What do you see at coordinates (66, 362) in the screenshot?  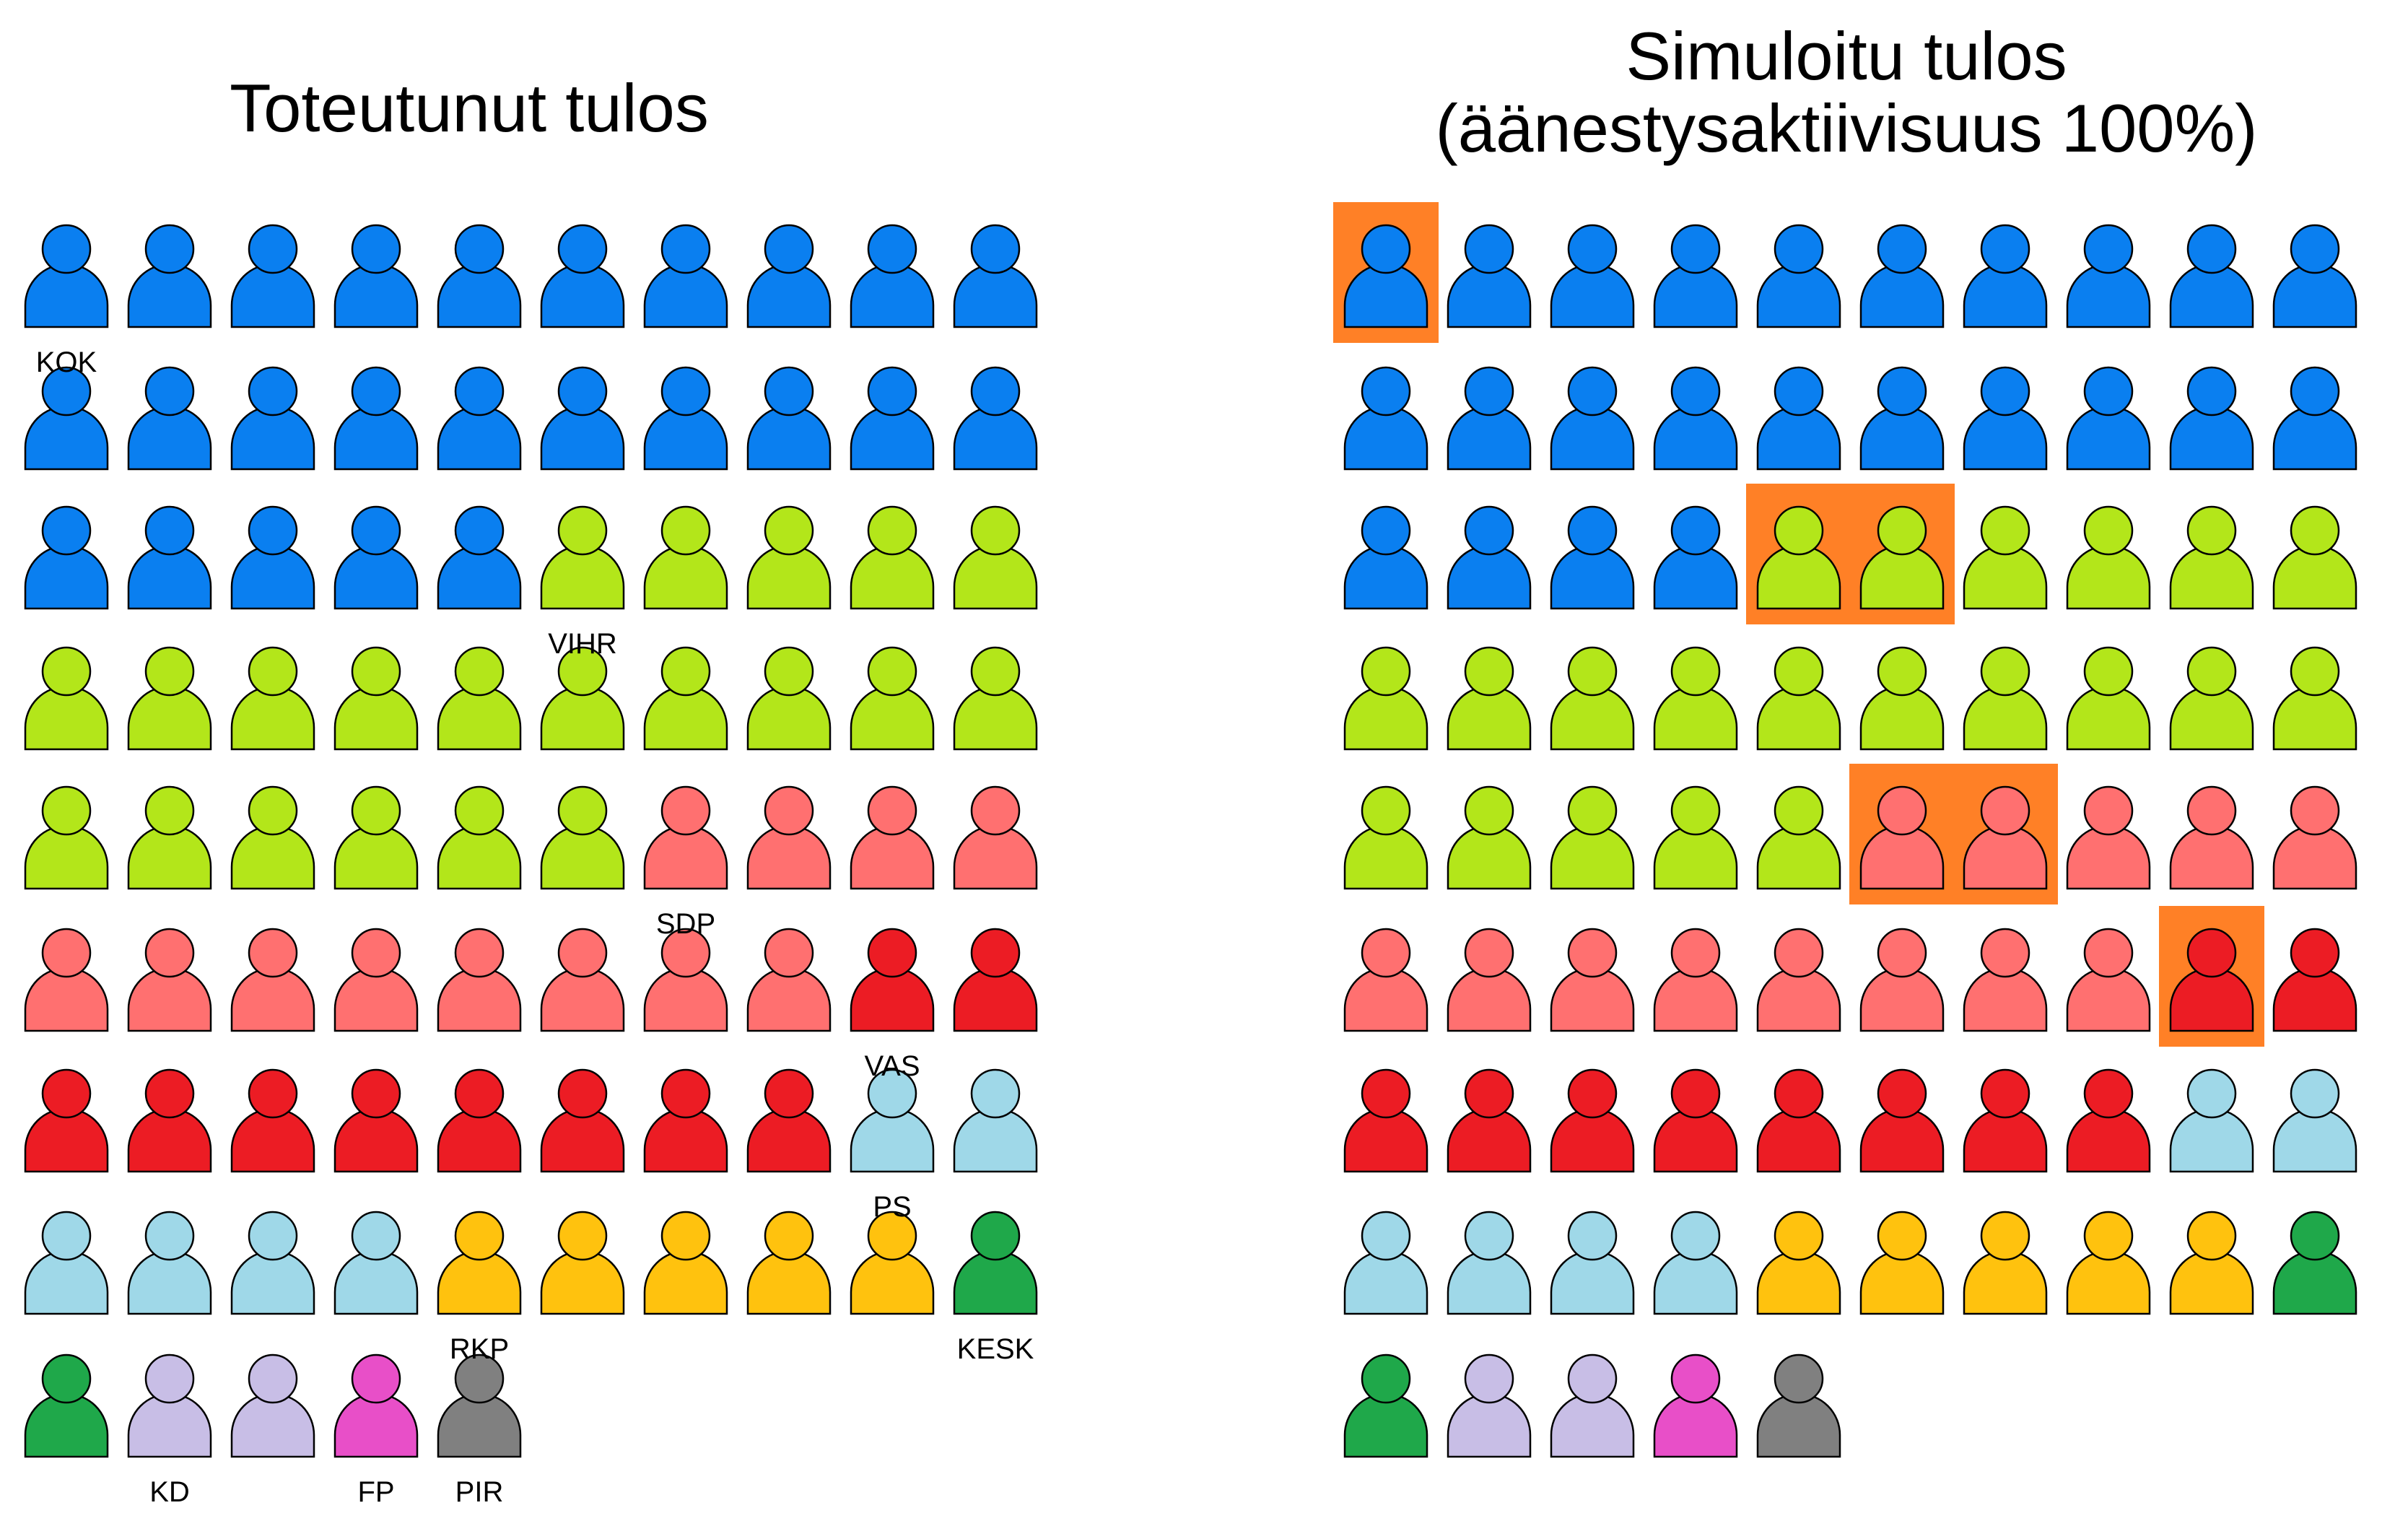 I see `party-label-kok: KOK` at bounding box center [66, 362].